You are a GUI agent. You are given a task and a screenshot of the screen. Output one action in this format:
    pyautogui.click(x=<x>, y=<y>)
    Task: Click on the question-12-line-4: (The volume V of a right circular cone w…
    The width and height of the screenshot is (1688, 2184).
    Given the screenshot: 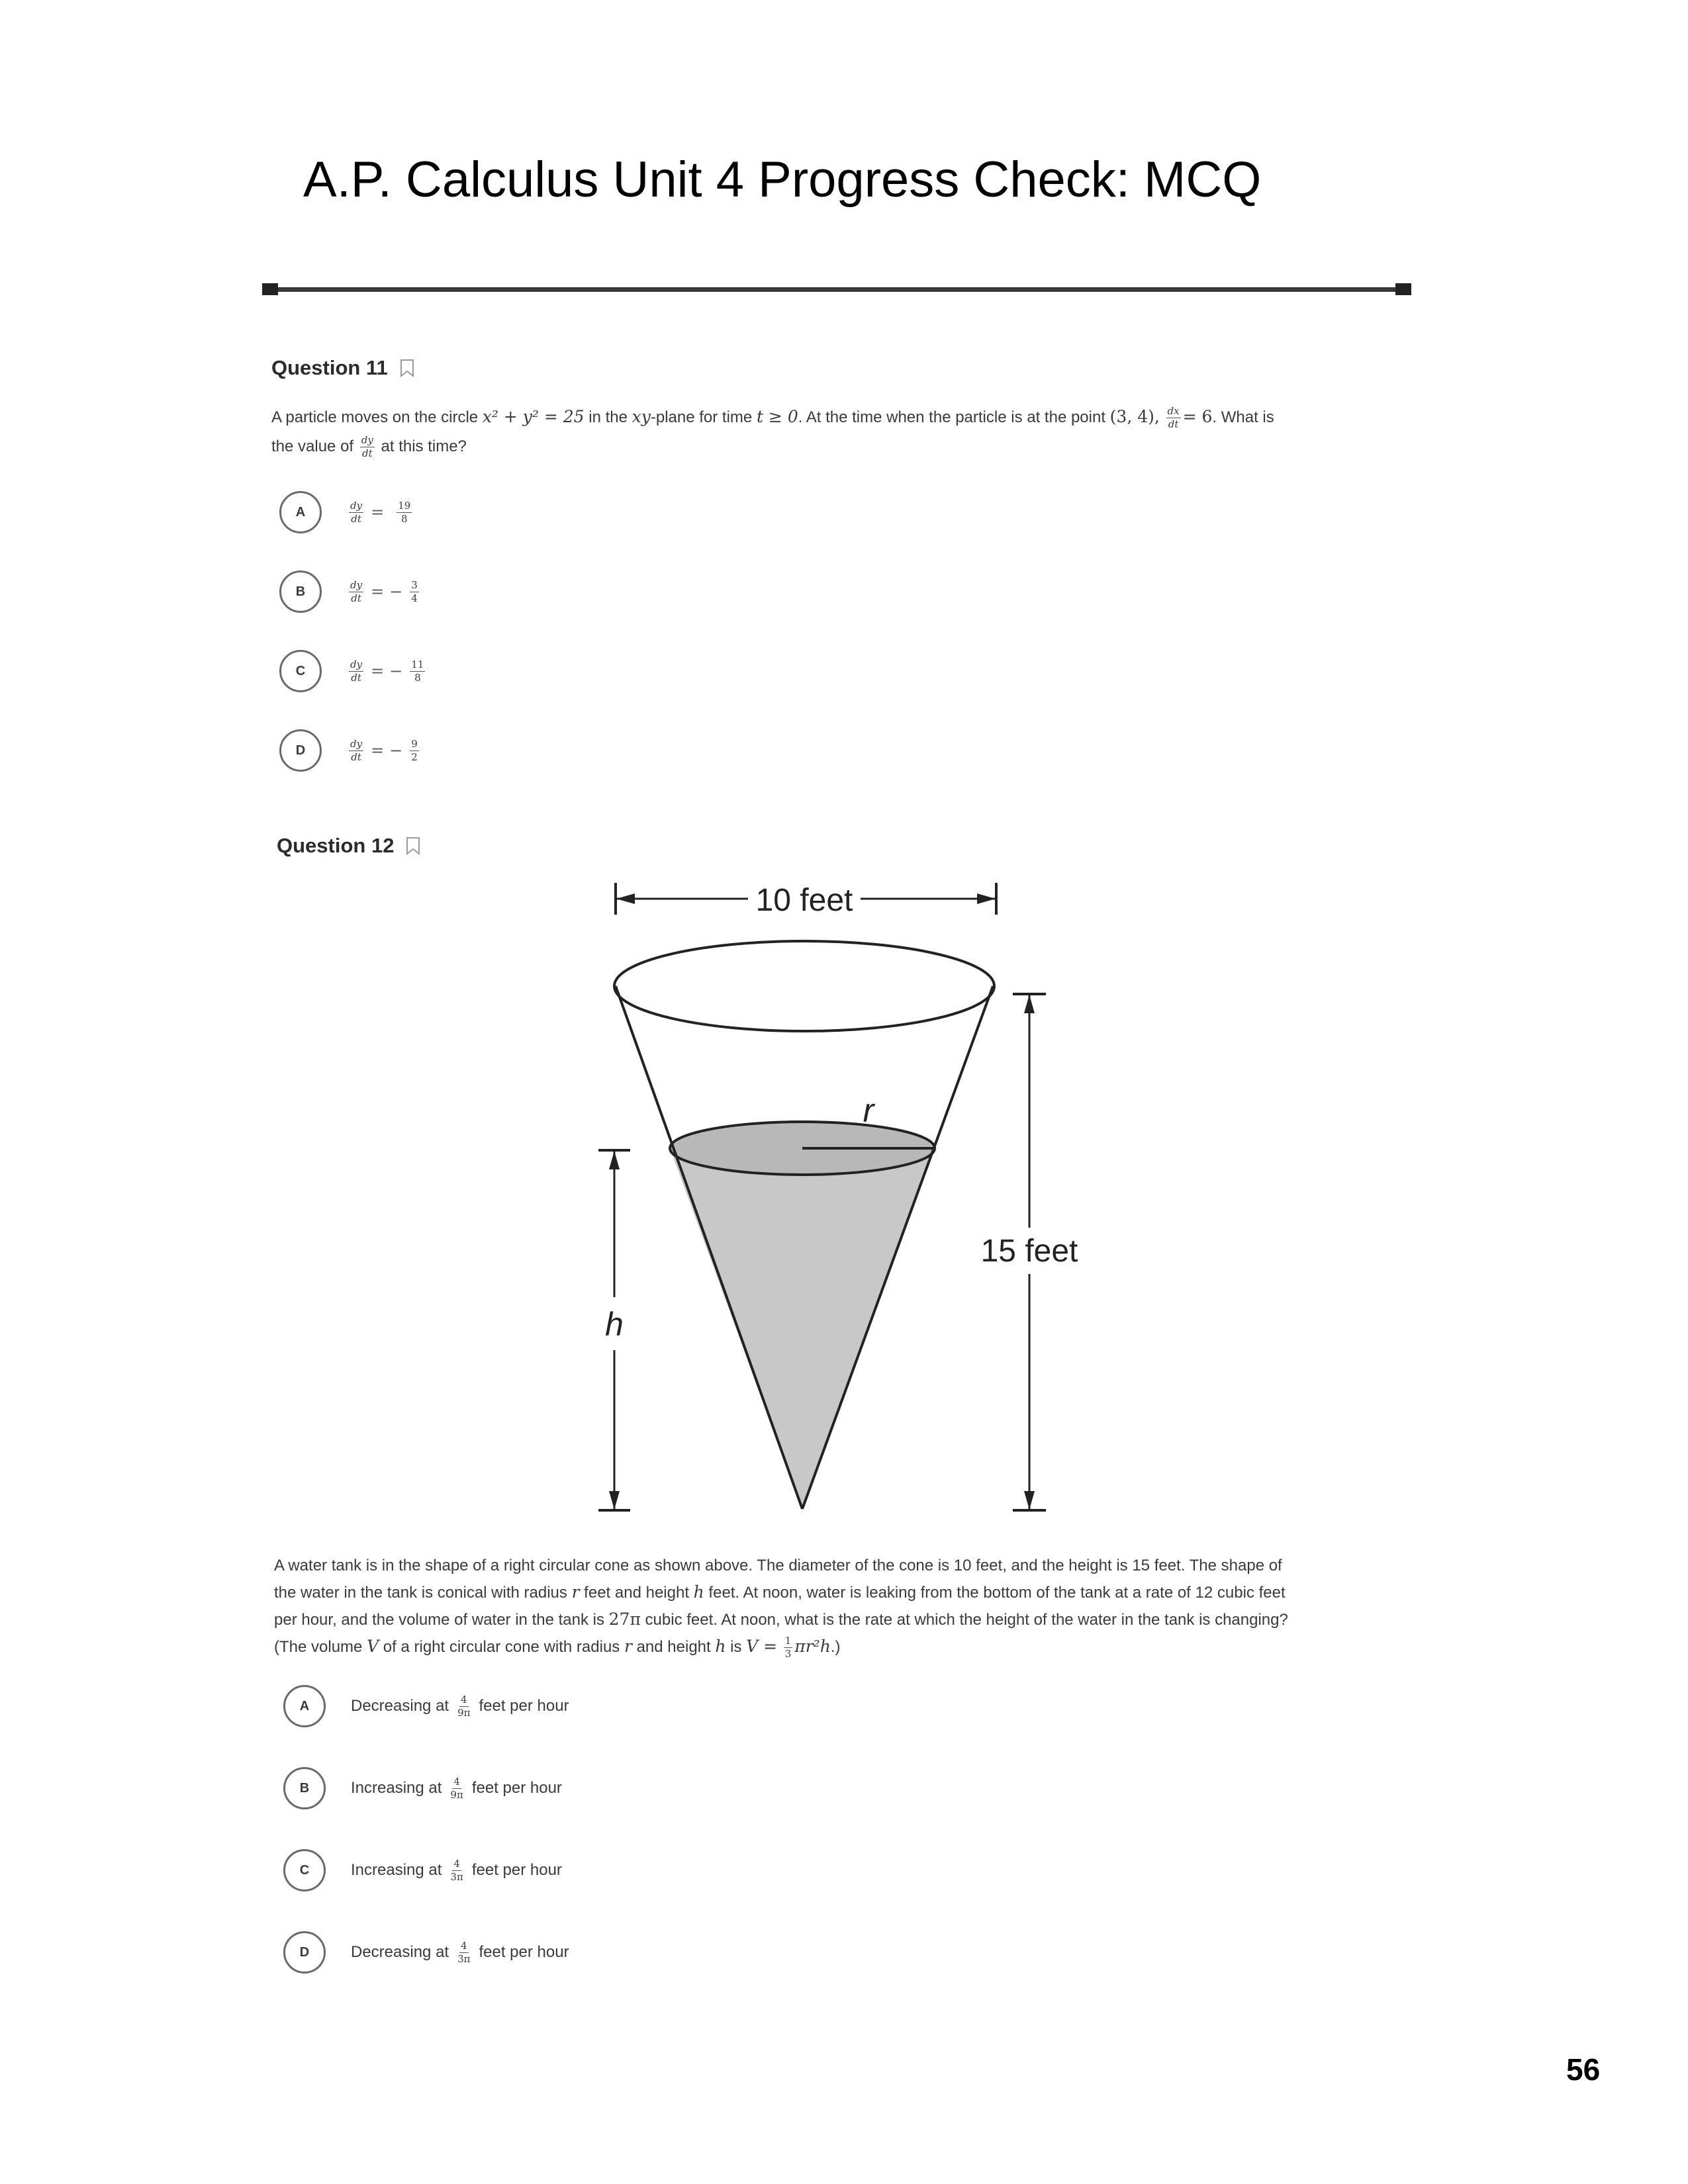 What is the action you would take?
    pyautogui.click(x=557, y=1648)
    